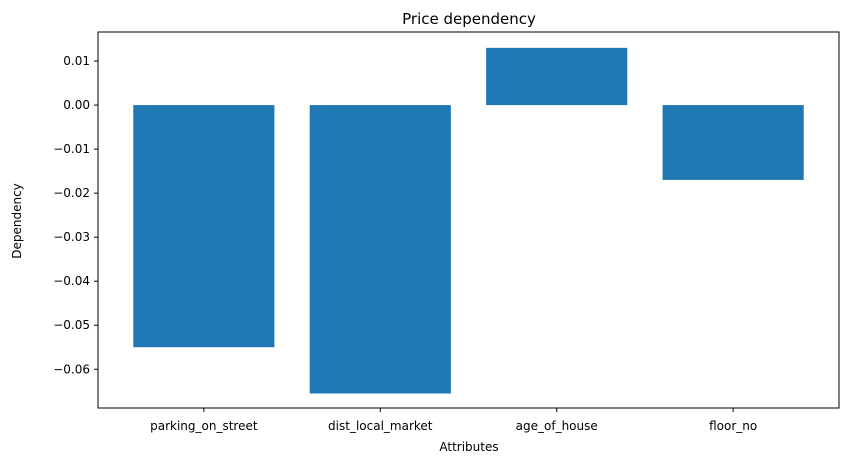  What do you see at coordinates (733, 142) in the screenshot?
I see `bar-floor-no` at bounding box center [733, 142].